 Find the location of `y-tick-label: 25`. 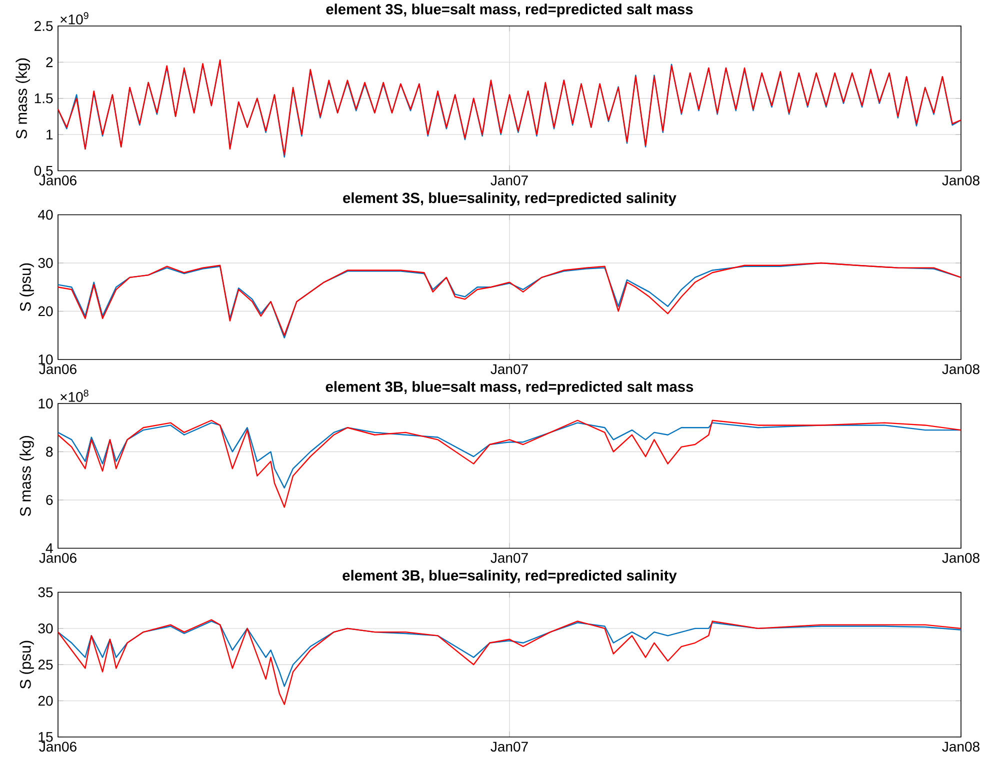

y-tick-label: 25 is located at coordinates (45, 665).